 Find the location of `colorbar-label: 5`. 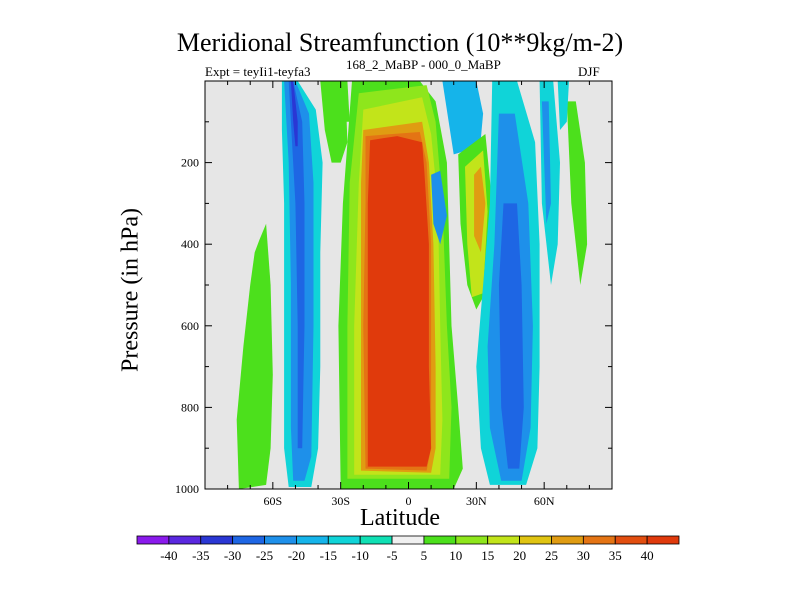

colorbar-label: 5 is located at coordinates (424, 555).